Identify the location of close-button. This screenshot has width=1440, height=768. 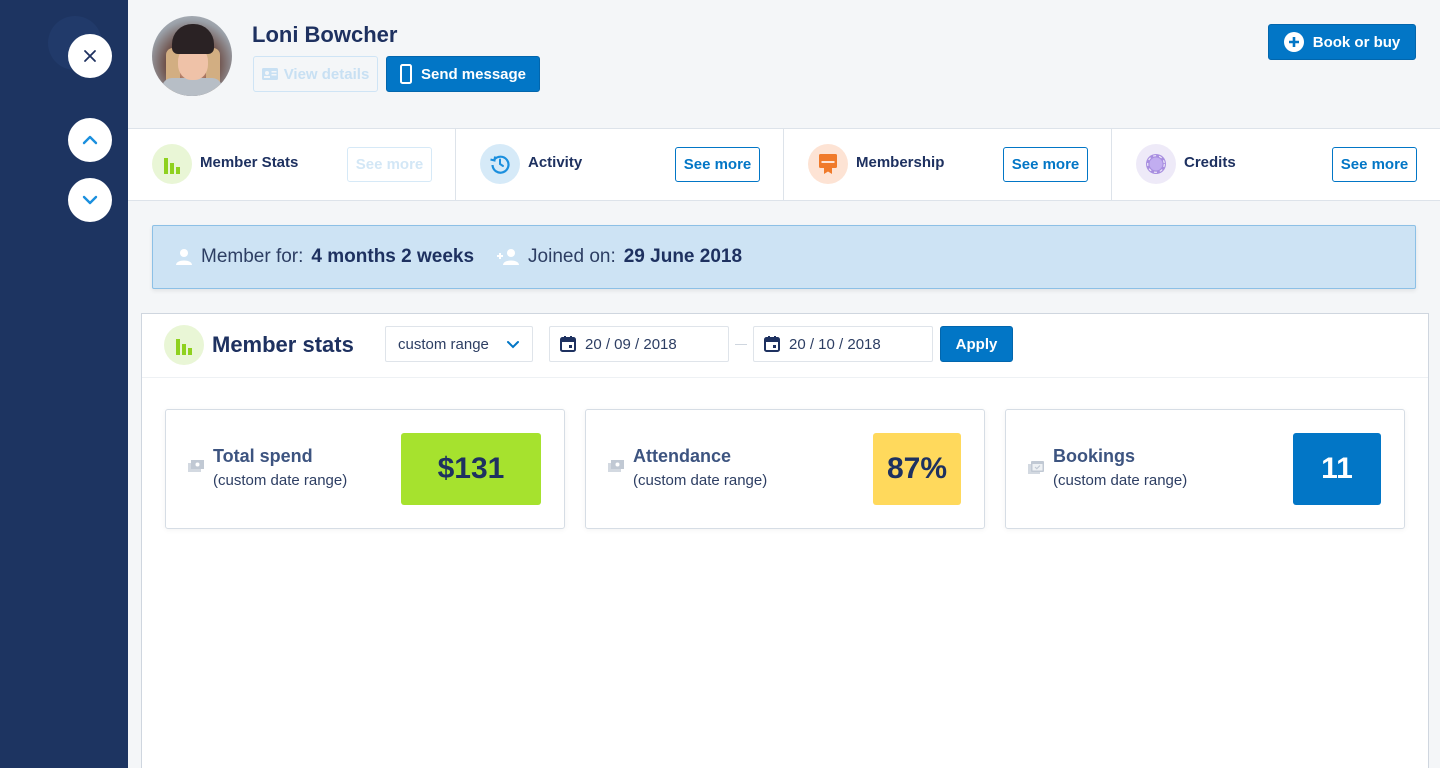
(90, 56).